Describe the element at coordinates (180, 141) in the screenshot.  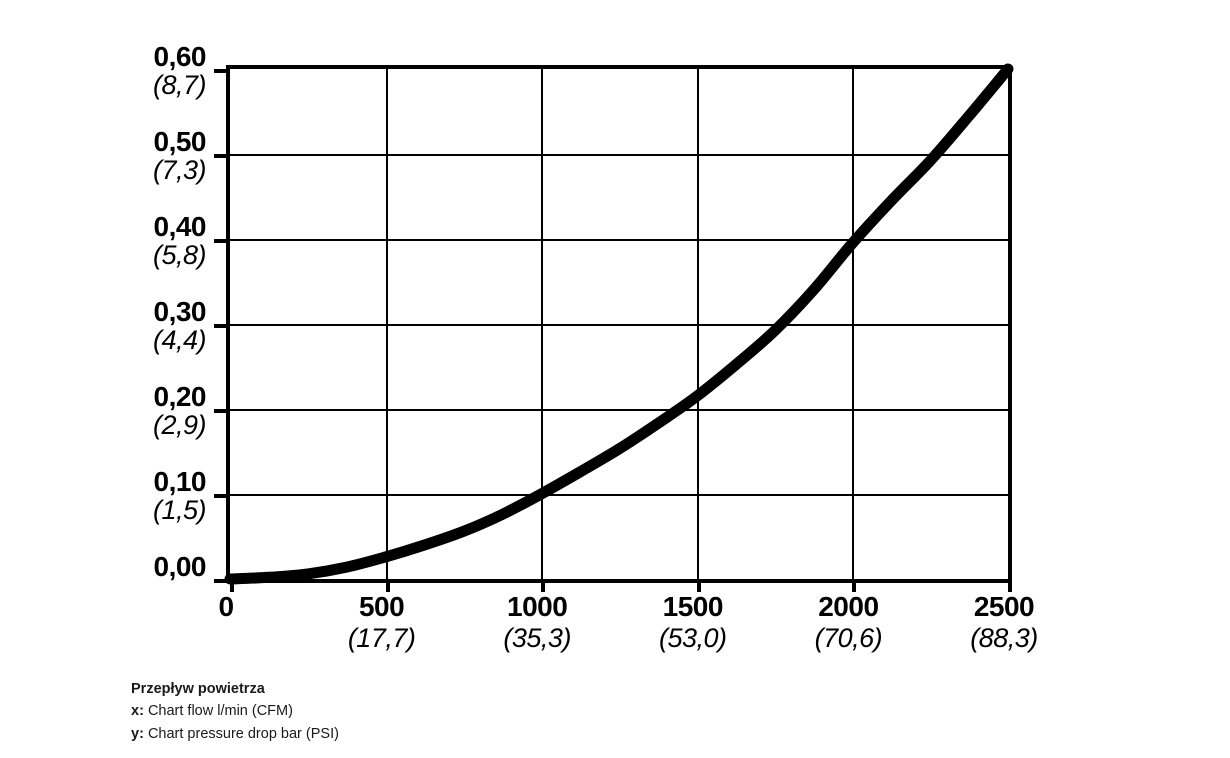
I see `y-tick-value-bar: 0,50` at that location.